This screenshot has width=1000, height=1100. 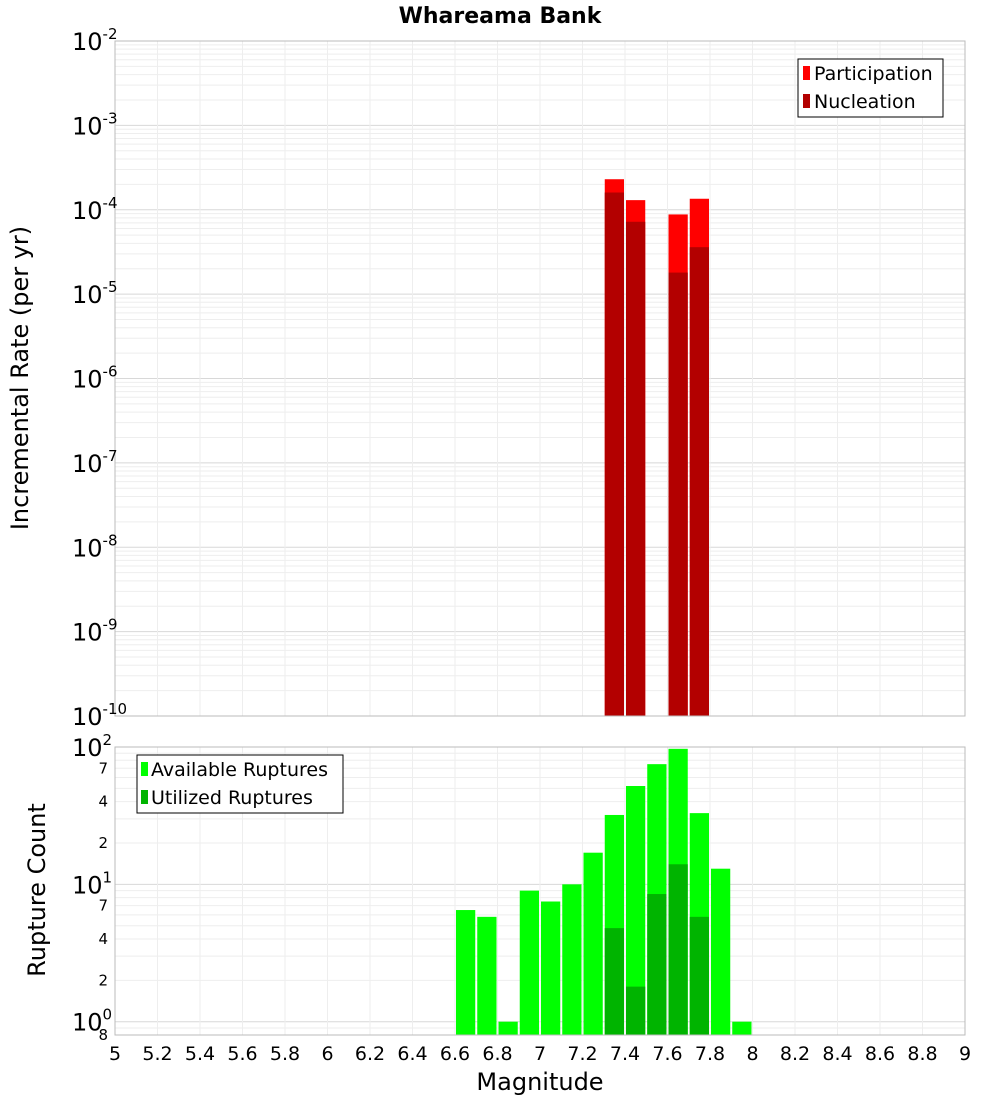 I want to click on tick-exponent: -5, so click(x=110, y=287).